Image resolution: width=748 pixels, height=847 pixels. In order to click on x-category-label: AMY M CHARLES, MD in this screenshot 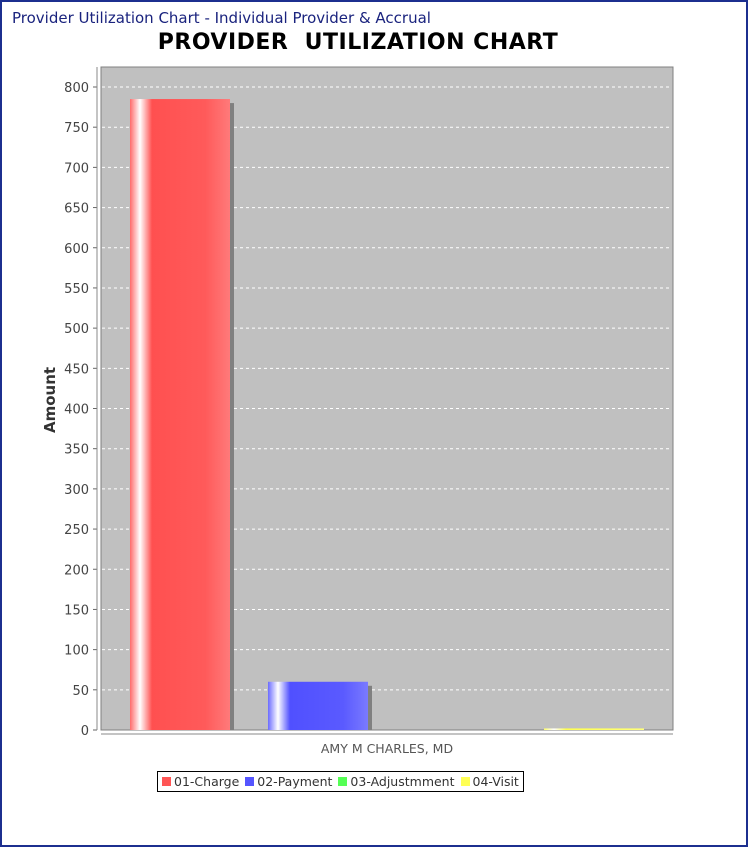, I will do `click(387, 748)`.